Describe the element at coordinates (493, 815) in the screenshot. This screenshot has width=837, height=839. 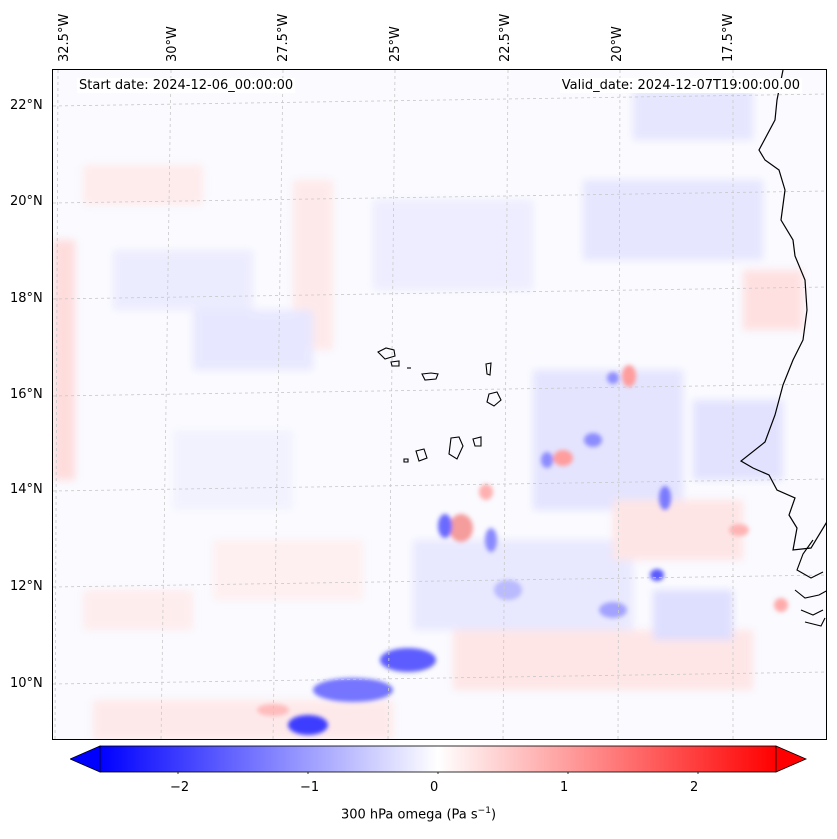
I see `colorbar-label-close: )` at that location.